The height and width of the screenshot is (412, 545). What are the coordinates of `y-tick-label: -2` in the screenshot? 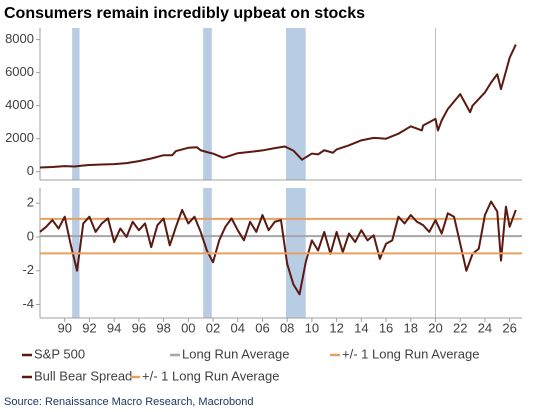 It's located at (28, 269).